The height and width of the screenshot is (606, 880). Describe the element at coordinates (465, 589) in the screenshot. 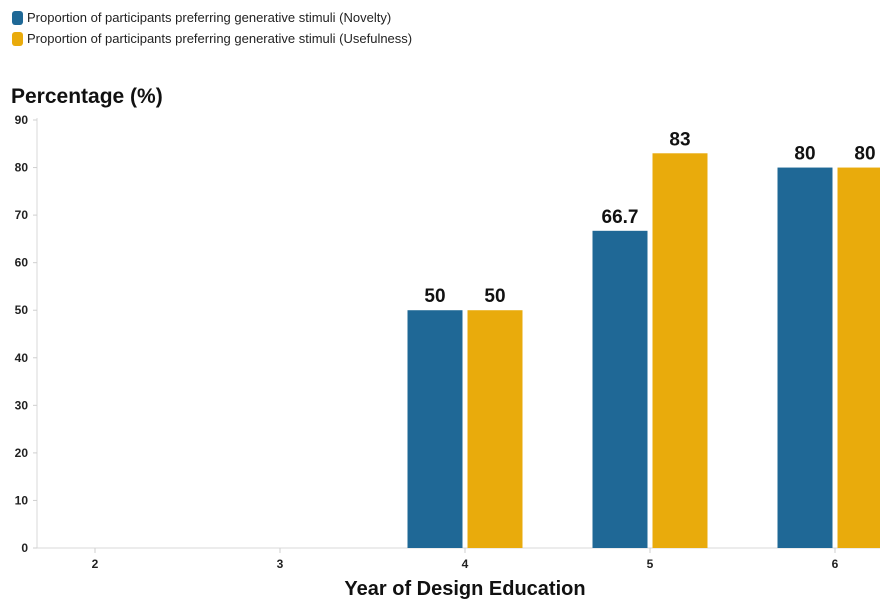

I see `x-axis-title: Year of Design Education` at that location.